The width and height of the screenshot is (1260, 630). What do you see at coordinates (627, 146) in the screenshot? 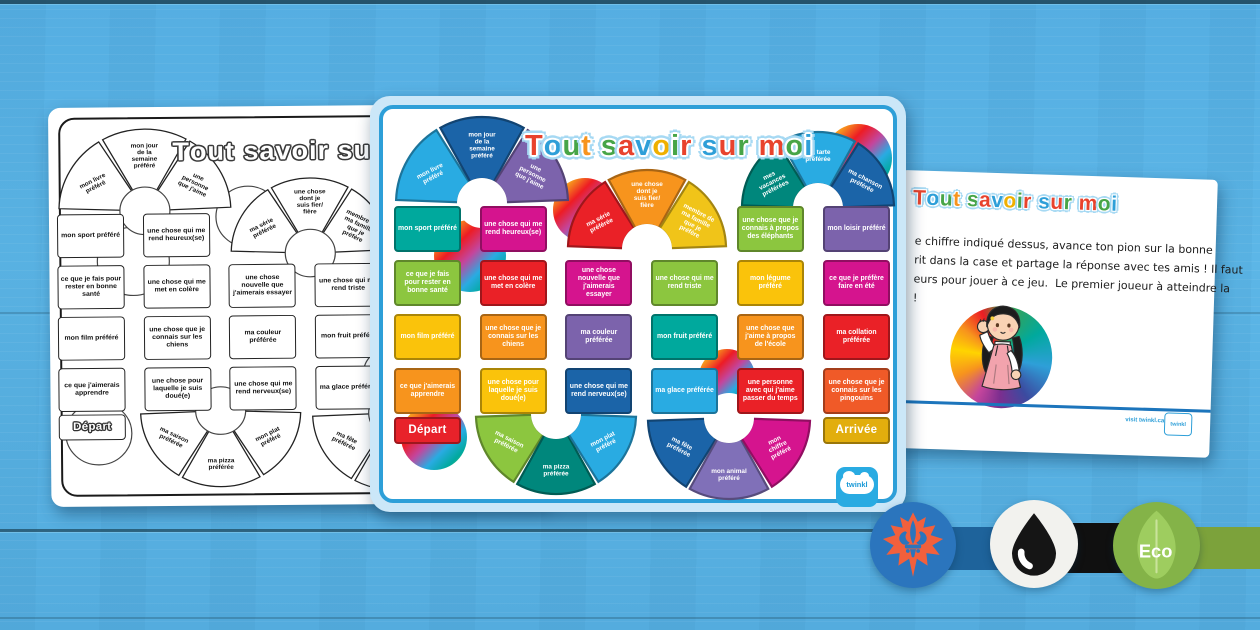
I see `title-letter: a` at bounding box center [627, 146].